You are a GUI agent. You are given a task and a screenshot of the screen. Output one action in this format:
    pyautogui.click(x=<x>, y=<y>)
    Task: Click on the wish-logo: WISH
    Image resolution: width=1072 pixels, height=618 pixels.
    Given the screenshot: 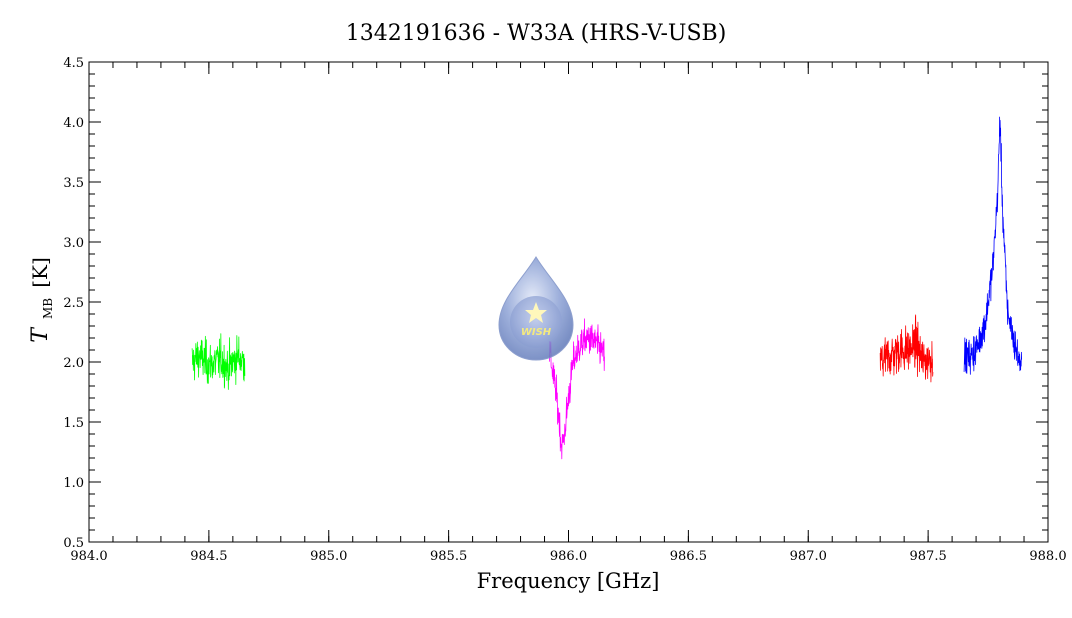 What is the action you would take?
    pyautogui.click(x=536, y=308)
    